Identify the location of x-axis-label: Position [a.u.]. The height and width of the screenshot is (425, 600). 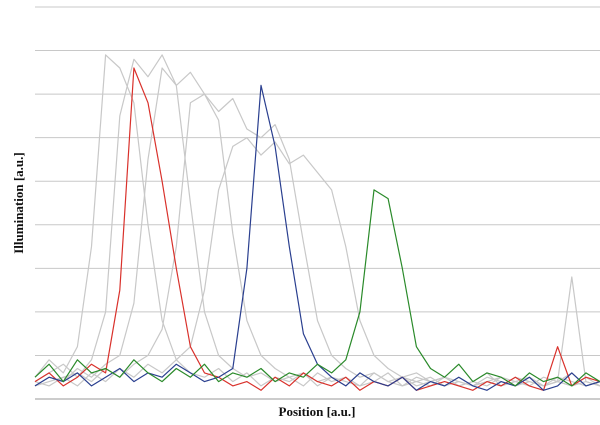
(317, 411).